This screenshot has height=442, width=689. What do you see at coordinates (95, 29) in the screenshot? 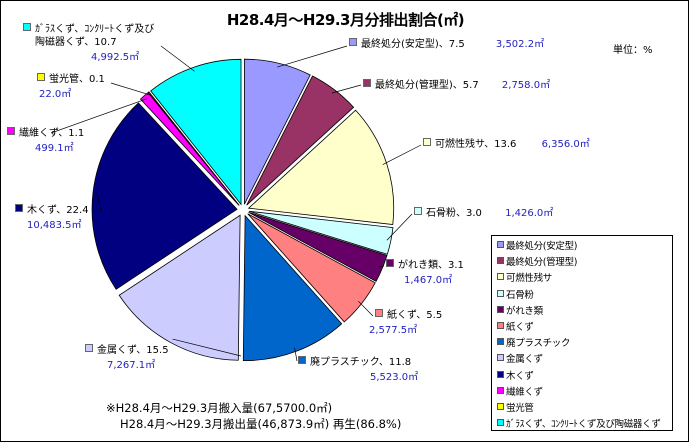
I see `callout-s12-line1: ｶﾞﾗｽくず、ｺﾝｸﾘｰﾄくず及び` at bounding box center [95, 29].